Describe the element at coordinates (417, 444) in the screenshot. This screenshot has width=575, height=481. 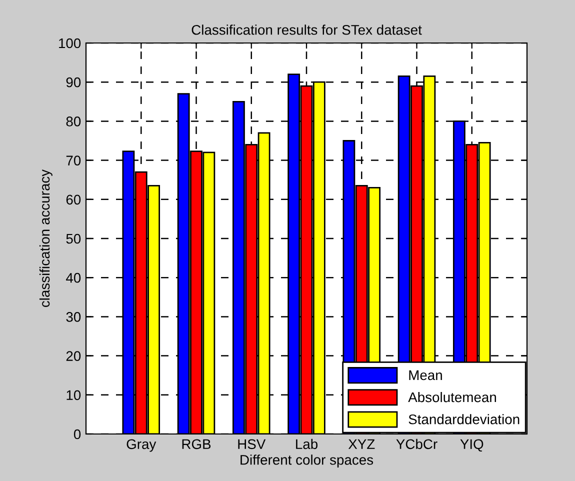
I see `x-tick-label: YCbCr` at that location.